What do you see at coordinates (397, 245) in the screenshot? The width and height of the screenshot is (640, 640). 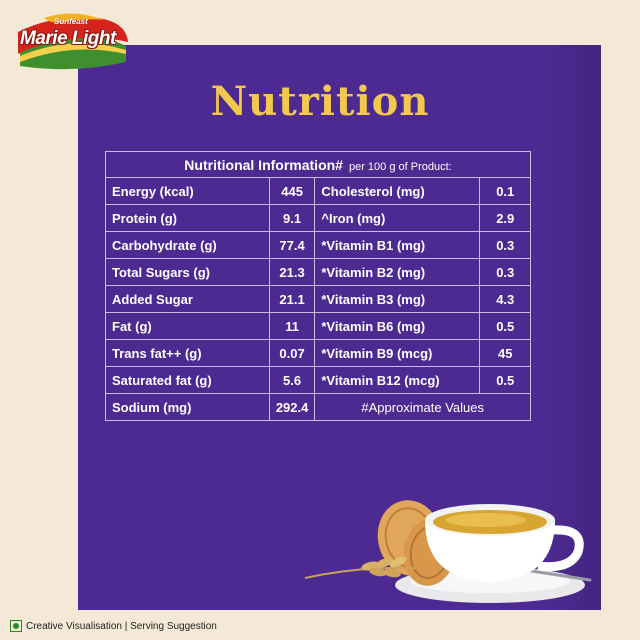 I see `nutrient-label: *Vitamin B1 (mg)` at bounding box center [397, 245].